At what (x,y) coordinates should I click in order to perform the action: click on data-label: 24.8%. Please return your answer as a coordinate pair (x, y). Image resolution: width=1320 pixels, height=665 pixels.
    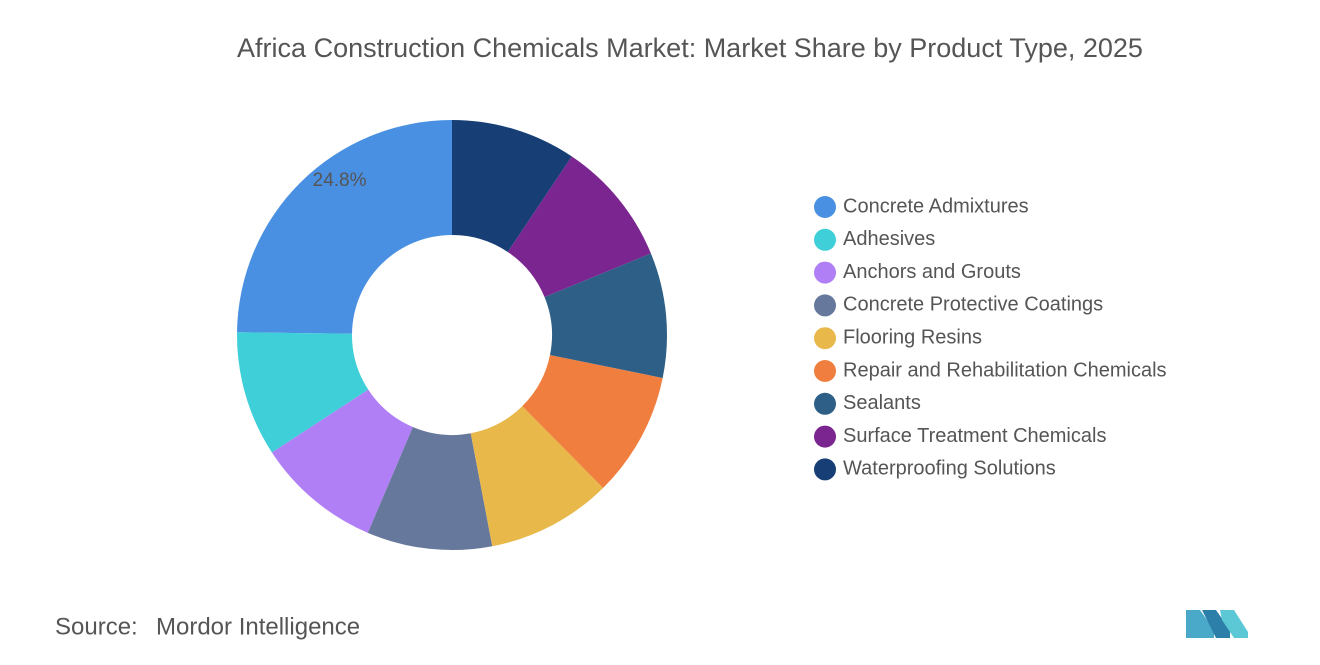
    Looking at the image, I should click on (340, 180).